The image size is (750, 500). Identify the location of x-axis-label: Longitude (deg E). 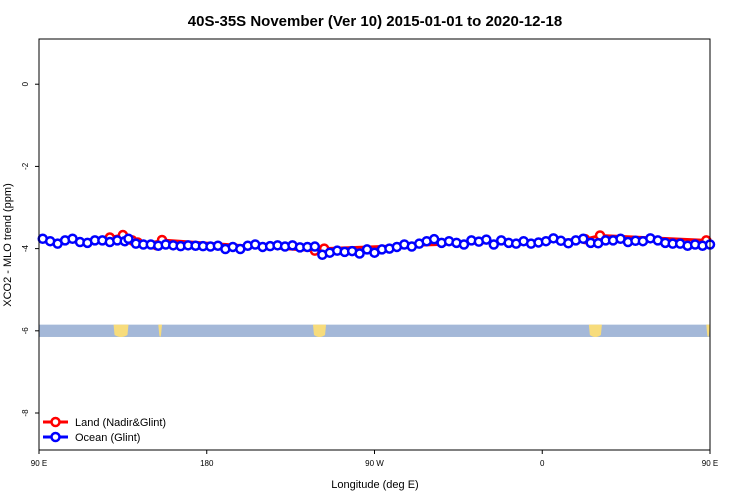
(374, 485).